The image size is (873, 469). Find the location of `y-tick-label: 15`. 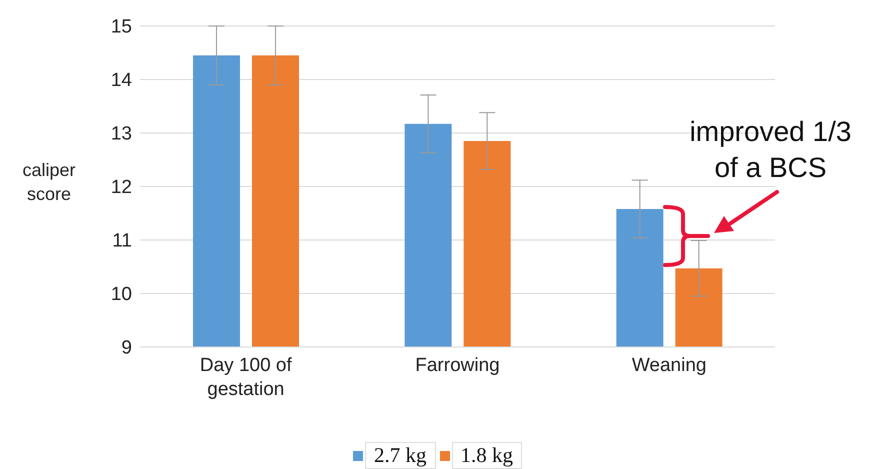

y-tick-label: 15 is located at coordinates (121, 27).